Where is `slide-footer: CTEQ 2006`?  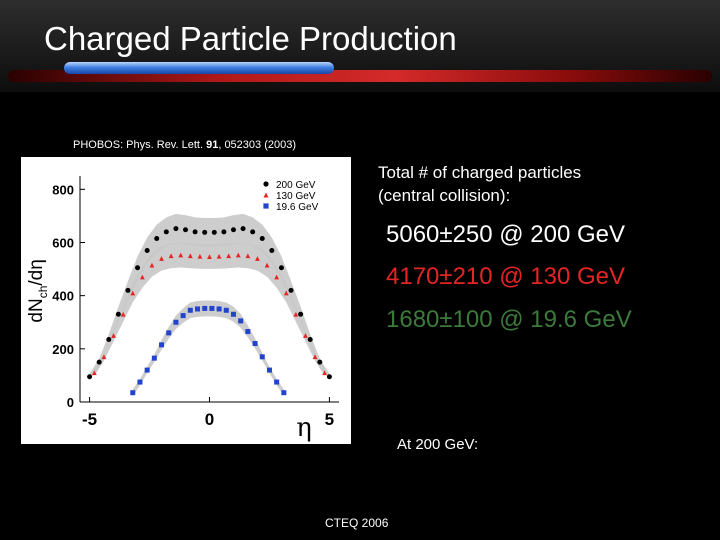
slide-footer: CTEQ 2006 is located at coordinates (357, 523).